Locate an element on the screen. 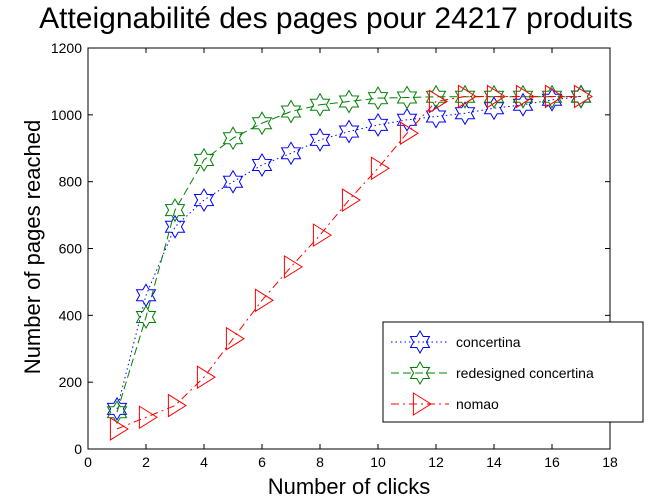 The image size is (672, 504). legend-marker-concertina is located at coordinates (420, 342).